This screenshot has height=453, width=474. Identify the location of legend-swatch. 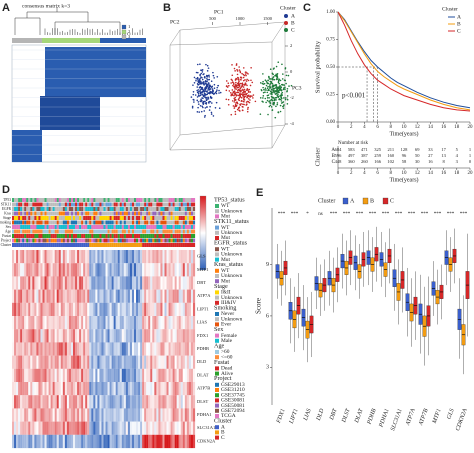
(217, 373).